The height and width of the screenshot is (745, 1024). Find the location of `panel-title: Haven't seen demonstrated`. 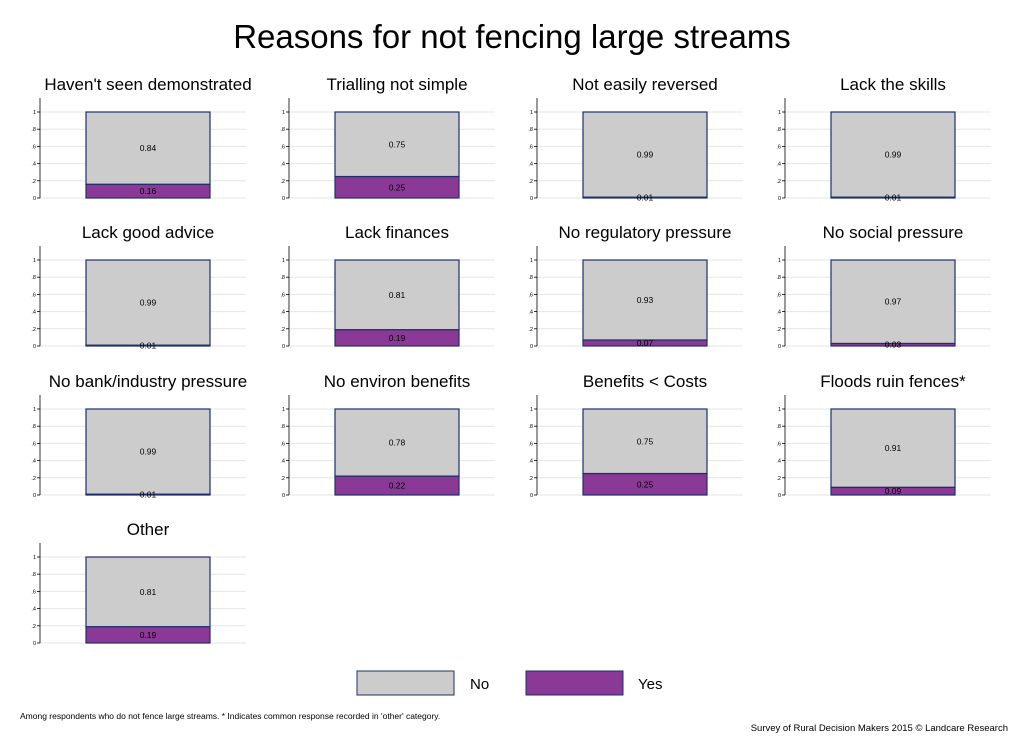

panel-title: Haven't seen demonstrated is located at coordinates (147, 84).